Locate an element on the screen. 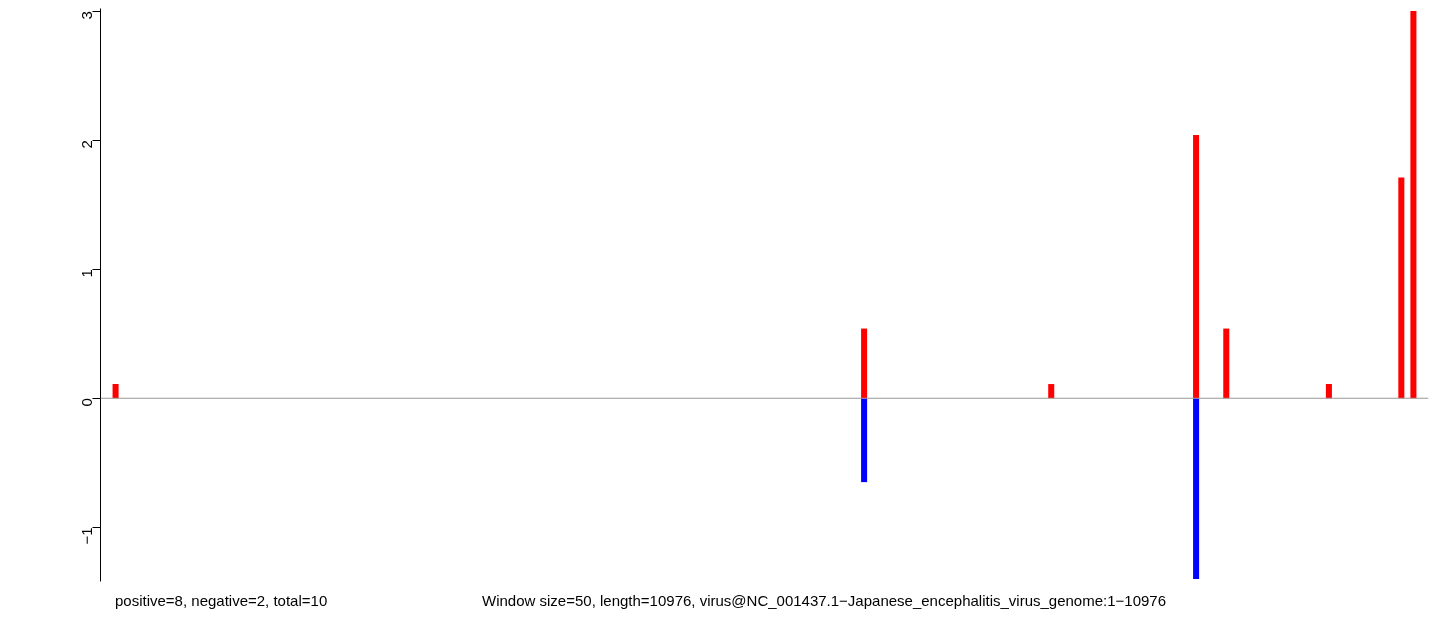 Image resolution: width=1444 pixels, height=622 pixels. text: Window size=50, length=10976, virus@NC_001437.1−Japanese_encephalitis_virus_genome:1−10976 is located at coordinates (824, 601).